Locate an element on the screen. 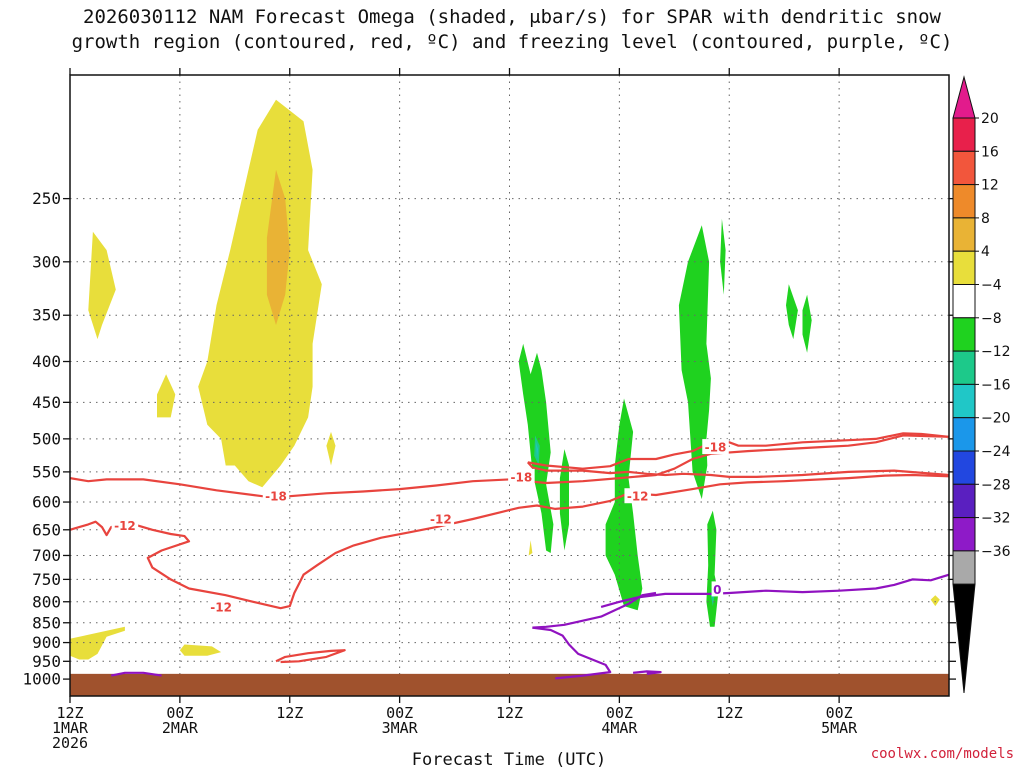 The height and width of the screenshot is (768, 1024). dgz-label-4: -12 is located at coordinates (221, 607).